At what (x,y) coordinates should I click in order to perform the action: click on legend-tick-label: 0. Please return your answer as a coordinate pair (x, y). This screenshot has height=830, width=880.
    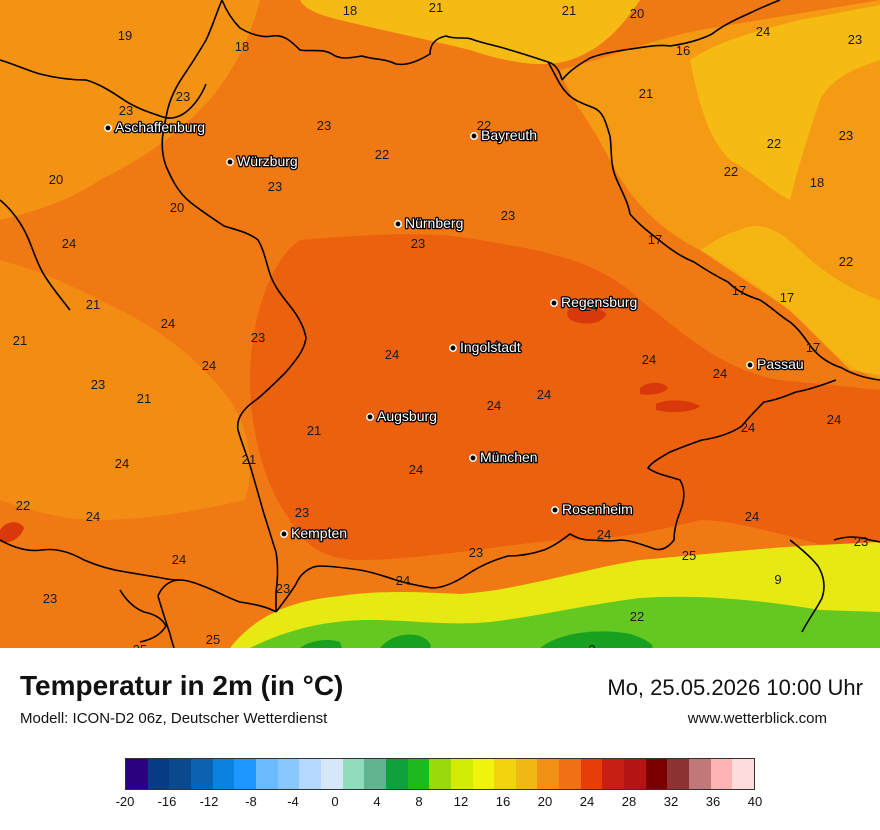
    Looking at the image, I should click on (335, 801).